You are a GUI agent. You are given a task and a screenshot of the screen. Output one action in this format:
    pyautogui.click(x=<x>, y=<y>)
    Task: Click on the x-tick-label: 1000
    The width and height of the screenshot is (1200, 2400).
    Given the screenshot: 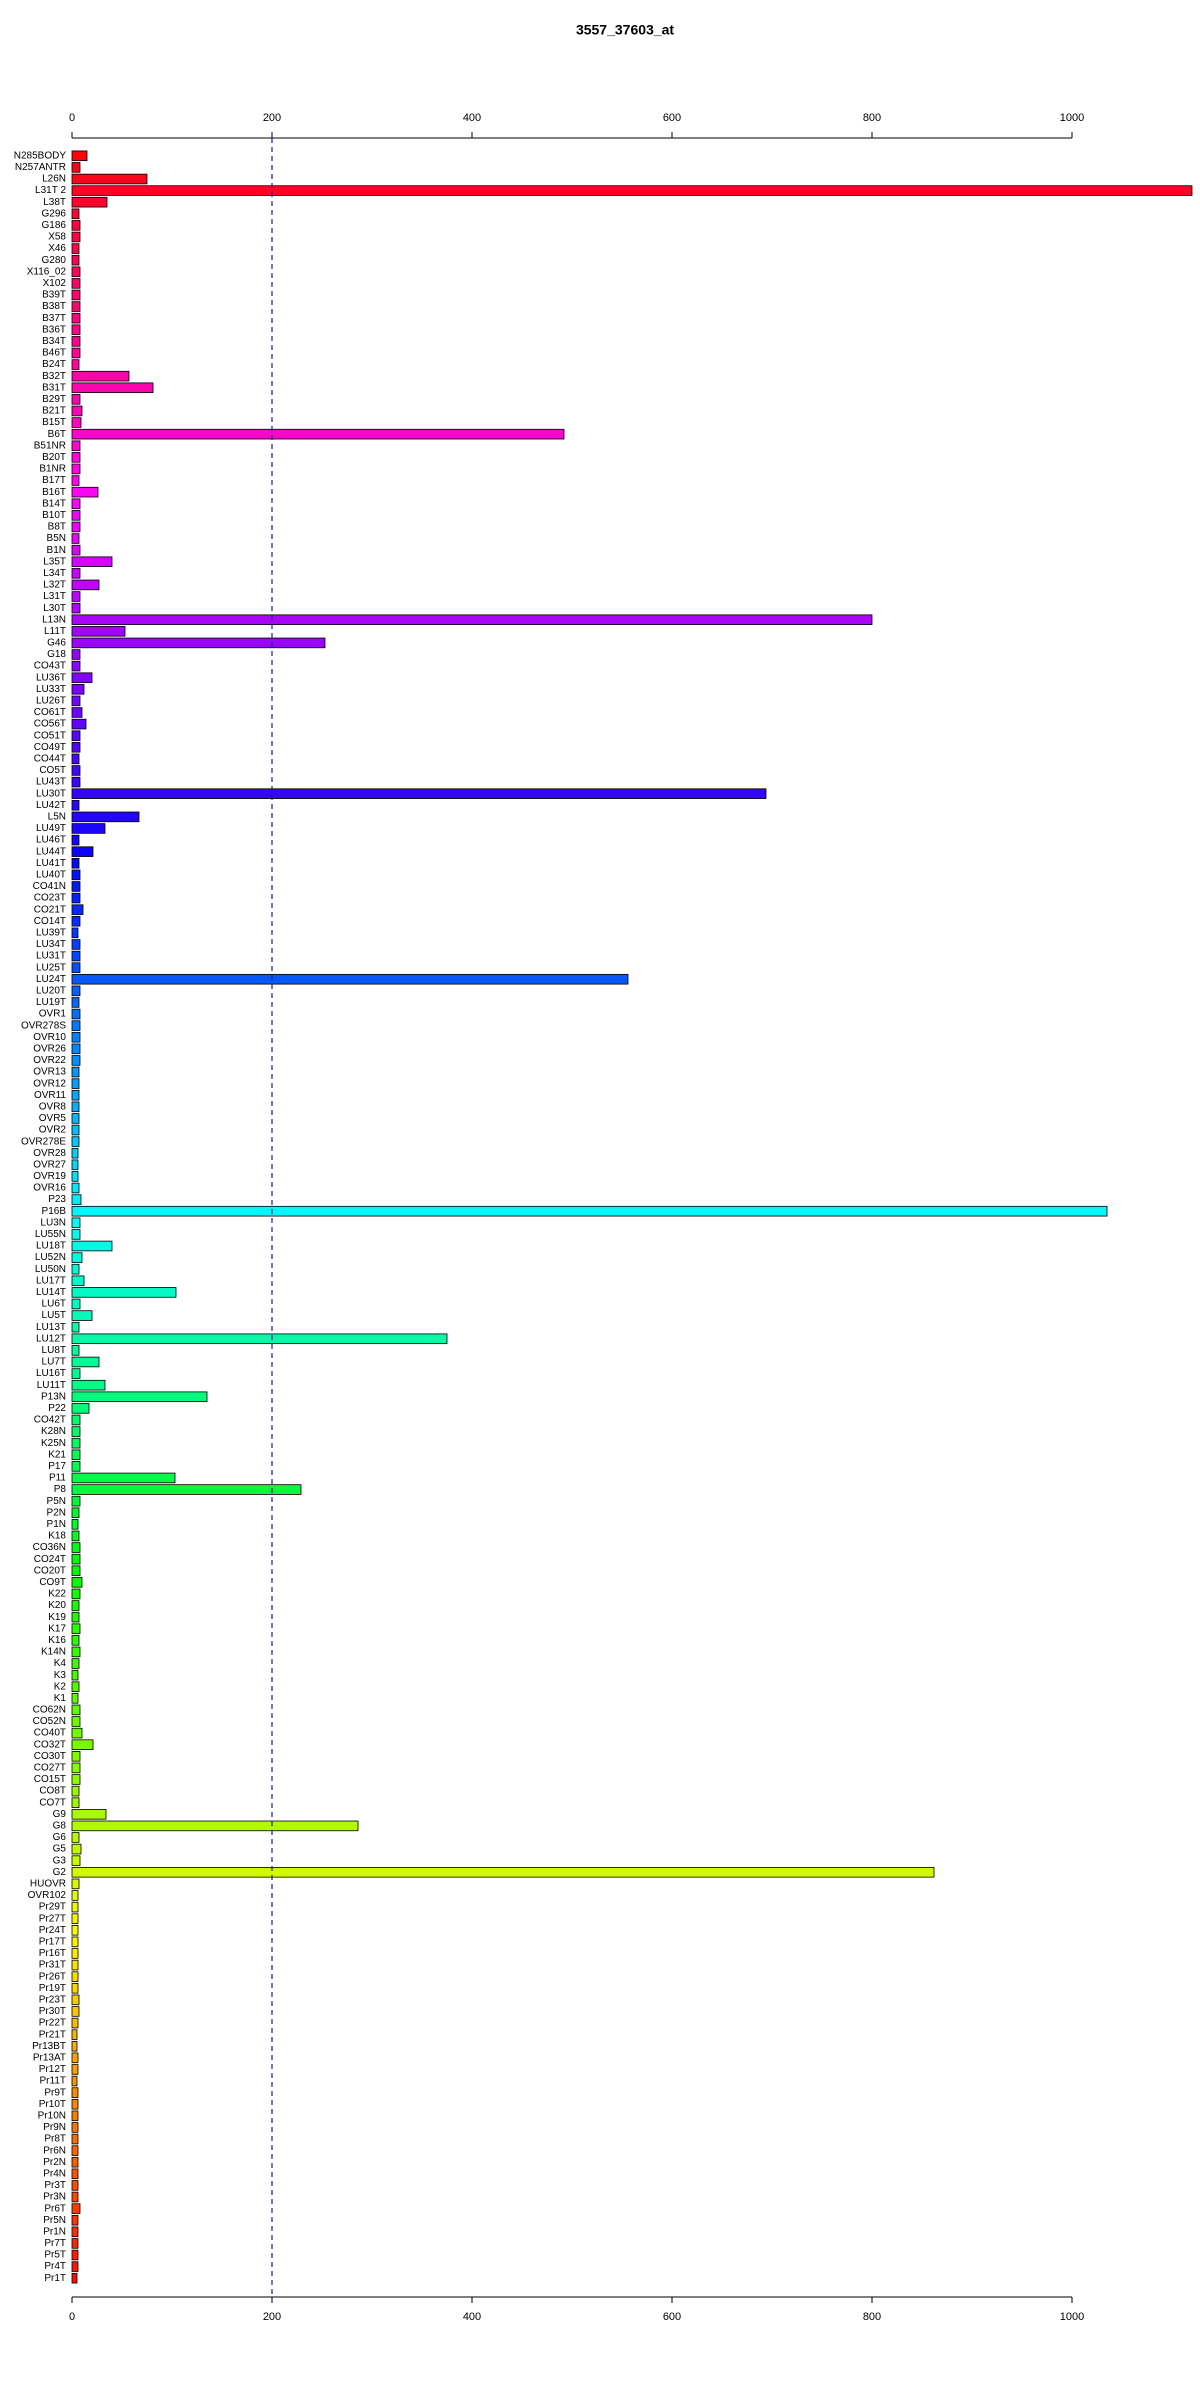 What is the action you would take?
    pyautogui.click(x=1072, y=2317)
    